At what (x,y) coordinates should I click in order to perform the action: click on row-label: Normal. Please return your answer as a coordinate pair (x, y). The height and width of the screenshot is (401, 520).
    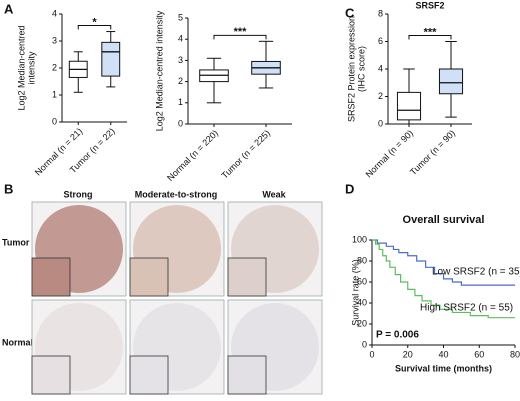
    Looking at the image, I should click on (17, 342).